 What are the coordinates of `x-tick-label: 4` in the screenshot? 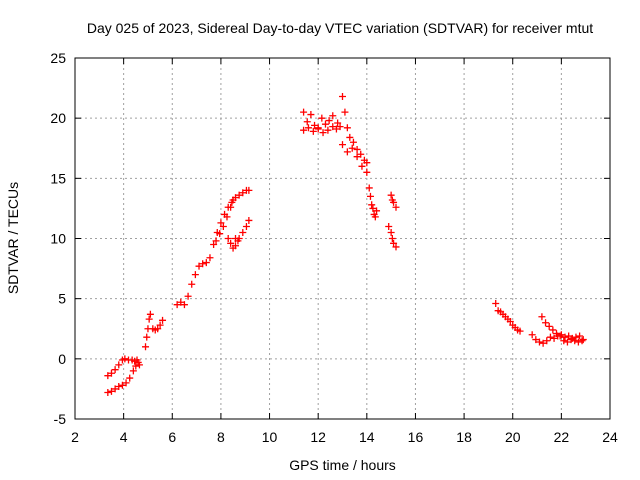 It's located at (124, 437).